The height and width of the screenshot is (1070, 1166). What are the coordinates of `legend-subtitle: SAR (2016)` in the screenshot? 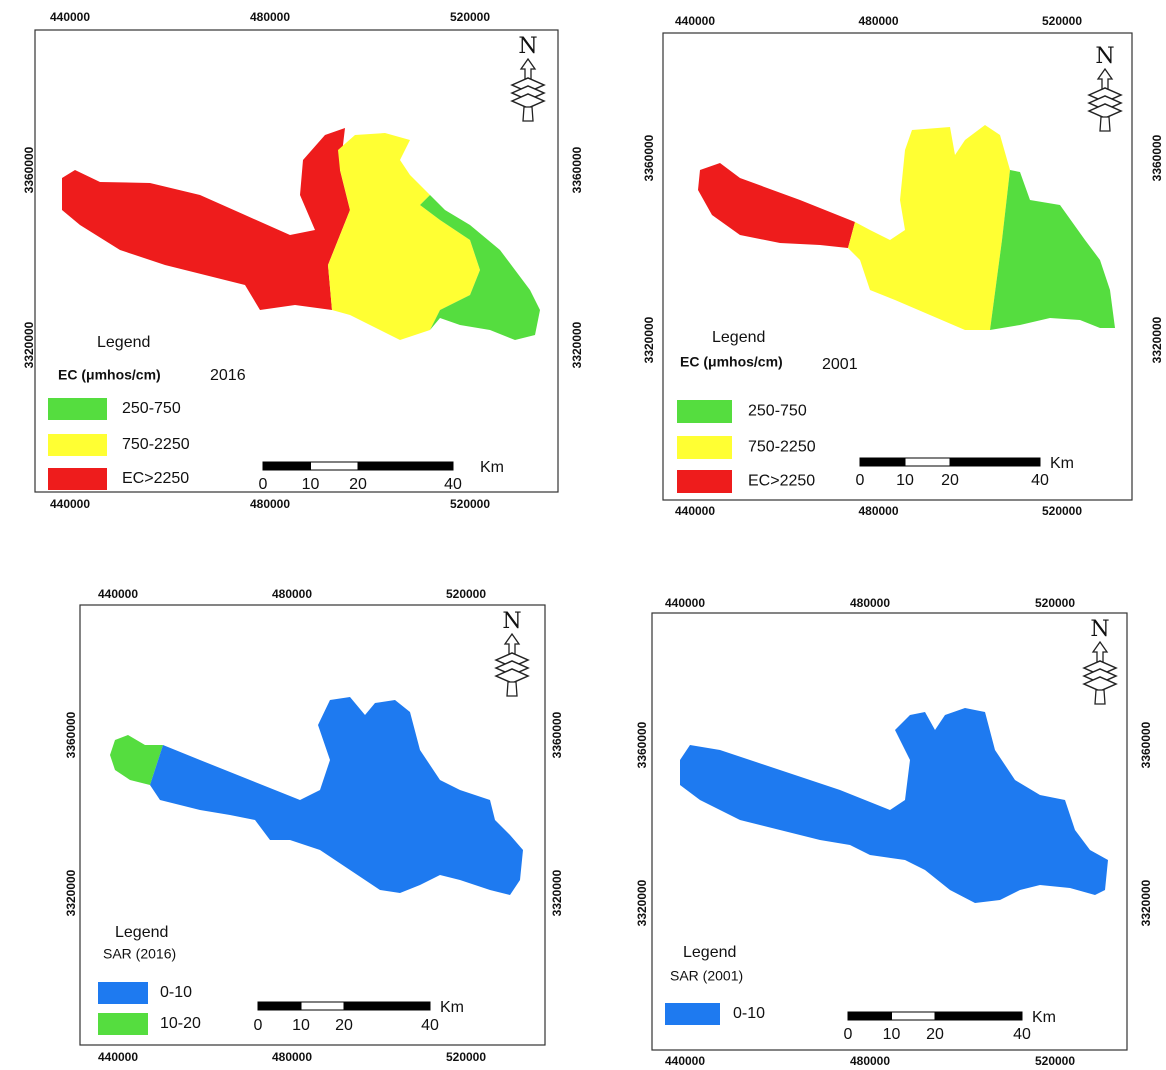 It's located at (139, 954).